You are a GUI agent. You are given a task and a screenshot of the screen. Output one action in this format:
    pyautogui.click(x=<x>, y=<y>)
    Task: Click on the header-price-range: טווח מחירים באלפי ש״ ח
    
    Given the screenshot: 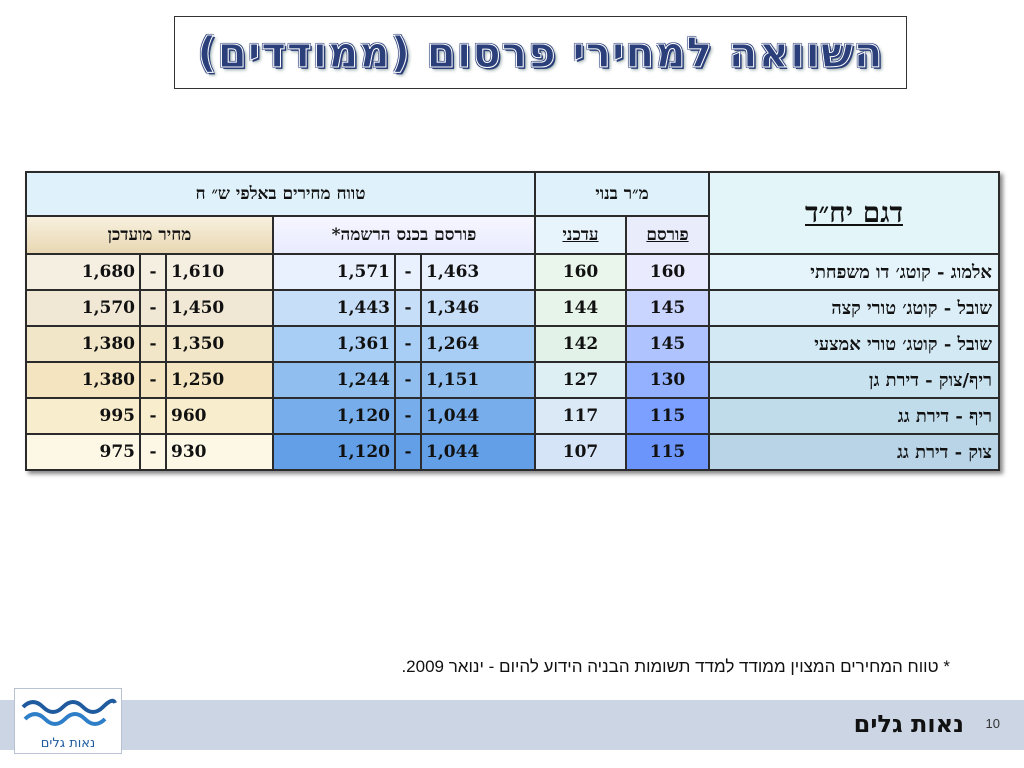 What is the action you would take?
    pyautogui.click(x=280, y=194)
    